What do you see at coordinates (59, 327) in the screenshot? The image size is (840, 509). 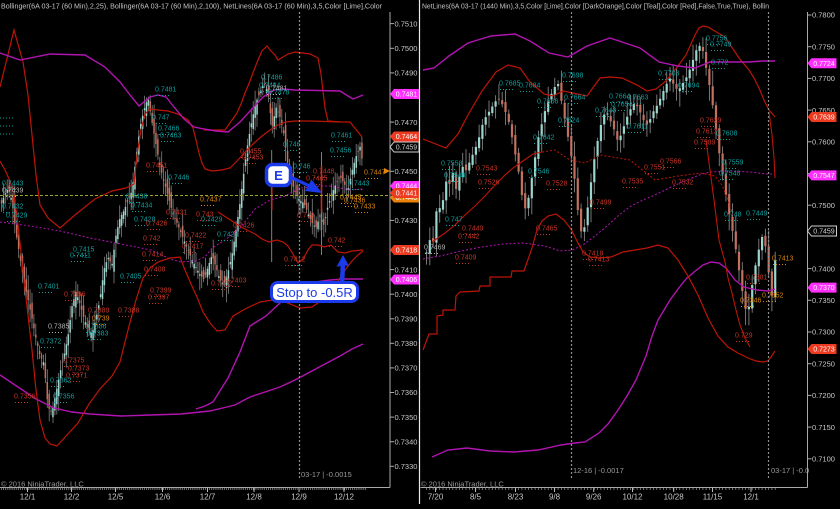 I see `svg-text: 0.7385` at bounding box center [59, 327].